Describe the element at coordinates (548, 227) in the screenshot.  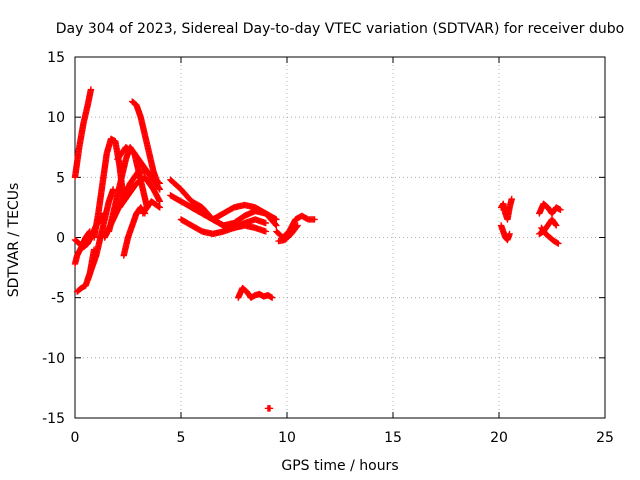
I see `data-segment-late-d` at that location.